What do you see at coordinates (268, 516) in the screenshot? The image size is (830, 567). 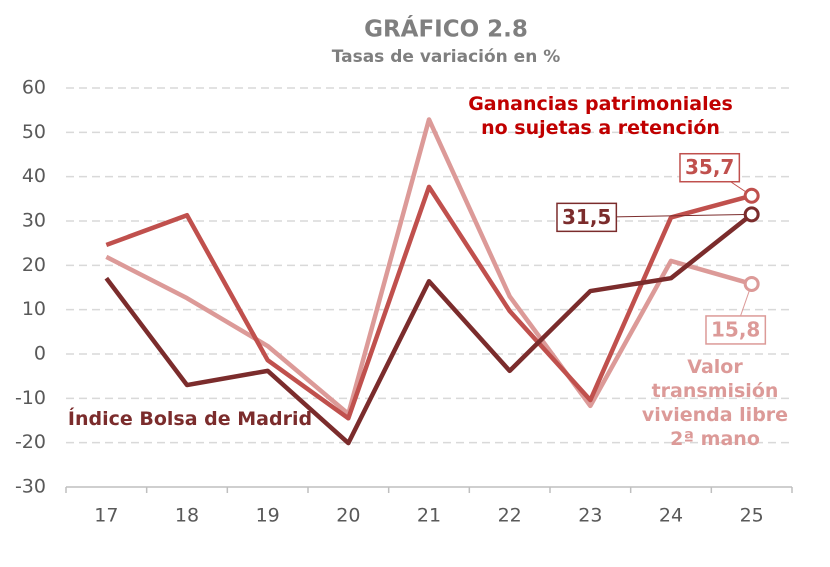 I see `x-tick-label: 19` at bounding box center [268, 516].